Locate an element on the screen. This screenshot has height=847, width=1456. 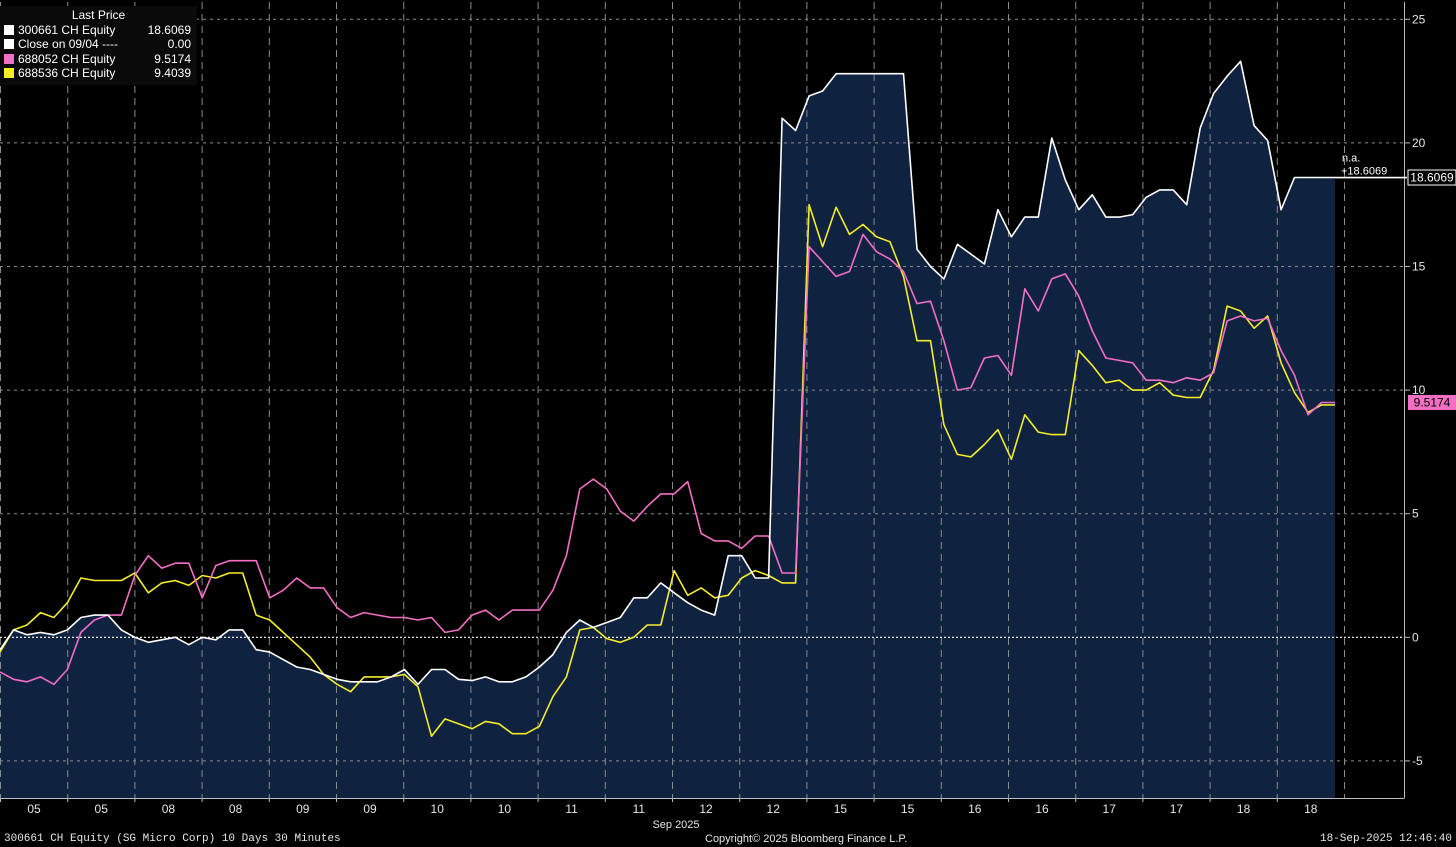
legend-entry-name: Close on 09/04 ---- is located at coordinates (68, 44).